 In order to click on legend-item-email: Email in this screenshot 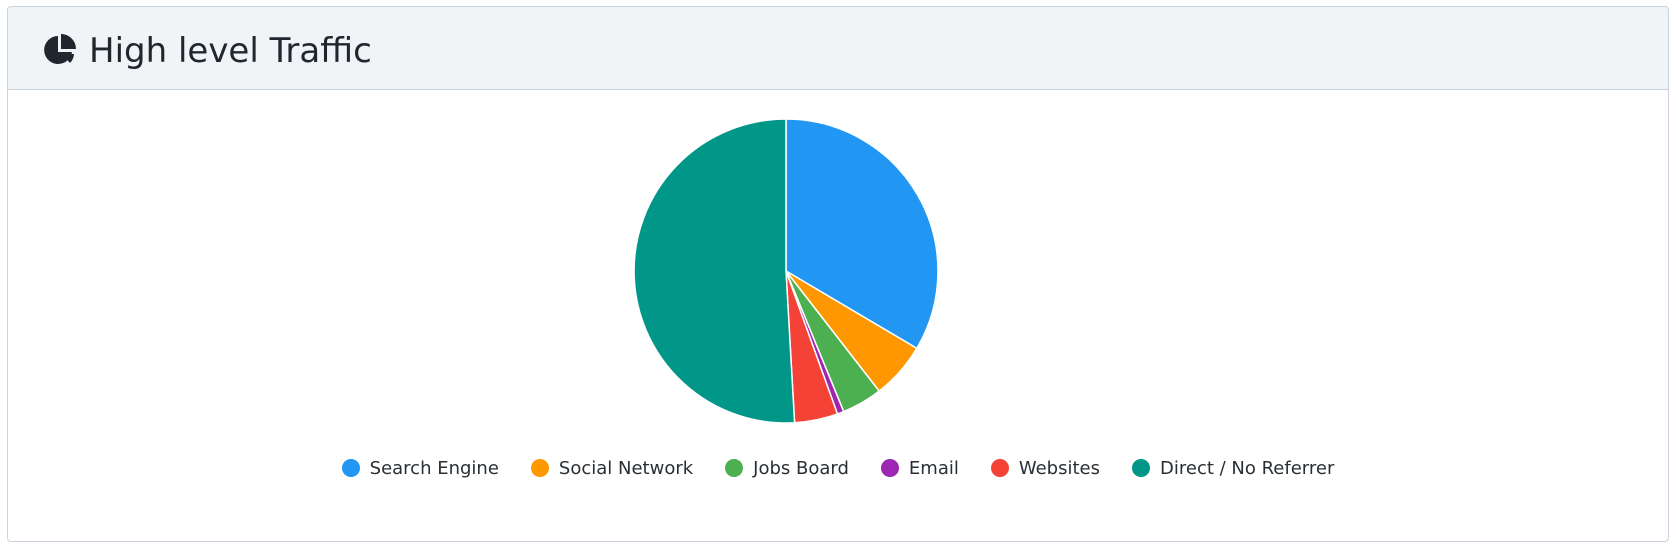, I will do `click(919, 468)`.